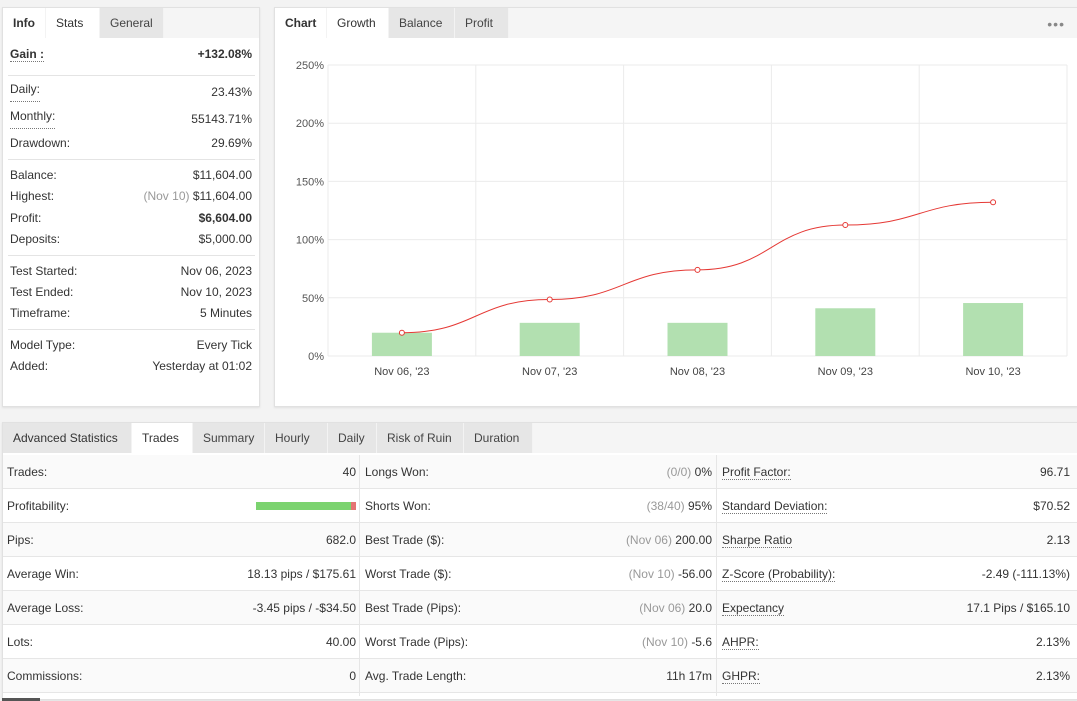 This screenshot has height=701, width=1077. I want to click on stat-value: 40.00, so click(340, 642).